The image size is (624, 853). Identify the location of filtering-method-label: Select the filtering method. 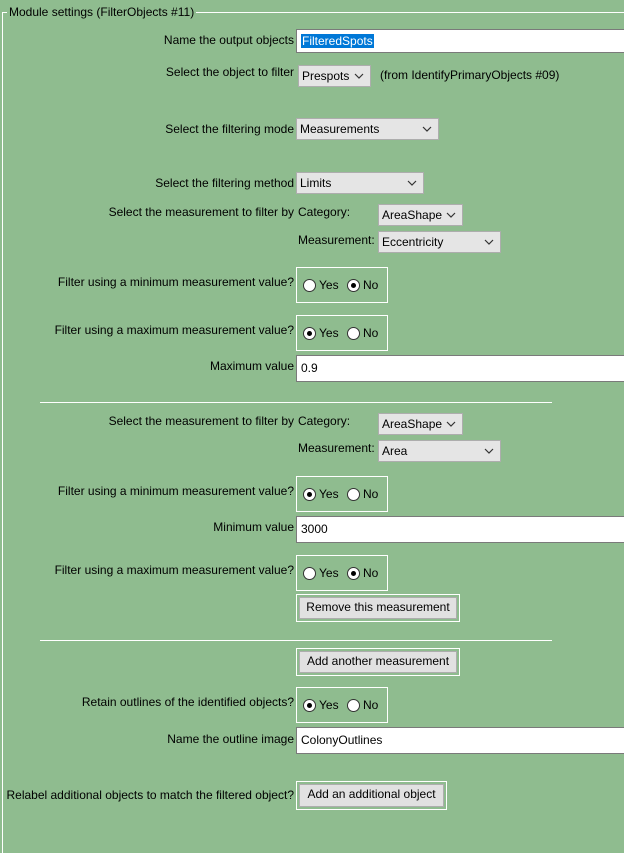
(224, 183).